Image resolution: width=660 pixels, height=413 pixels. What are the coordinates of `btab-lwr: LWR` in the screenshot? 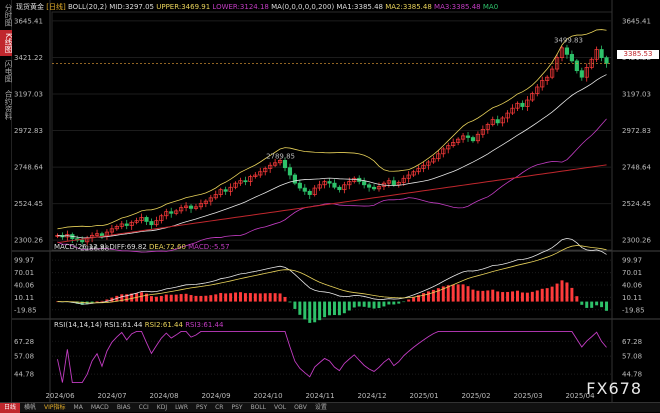 It's located at (182, 407).